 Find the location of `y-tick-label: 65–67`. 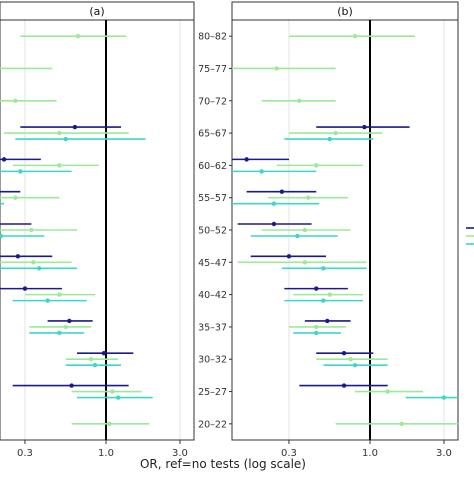

y-tick-label: 65–67 is located at coordinates (212, 134).